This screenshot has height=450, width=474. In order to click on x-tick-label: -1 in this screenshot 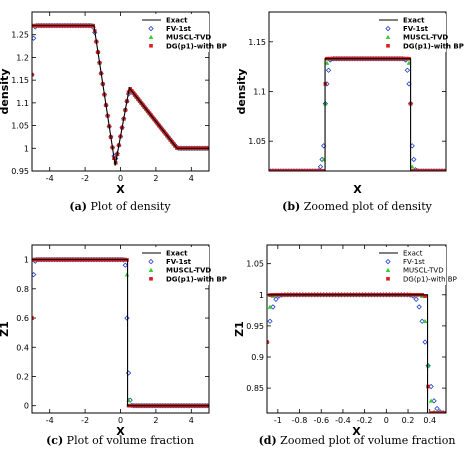, I will do `click(278, 420)`.